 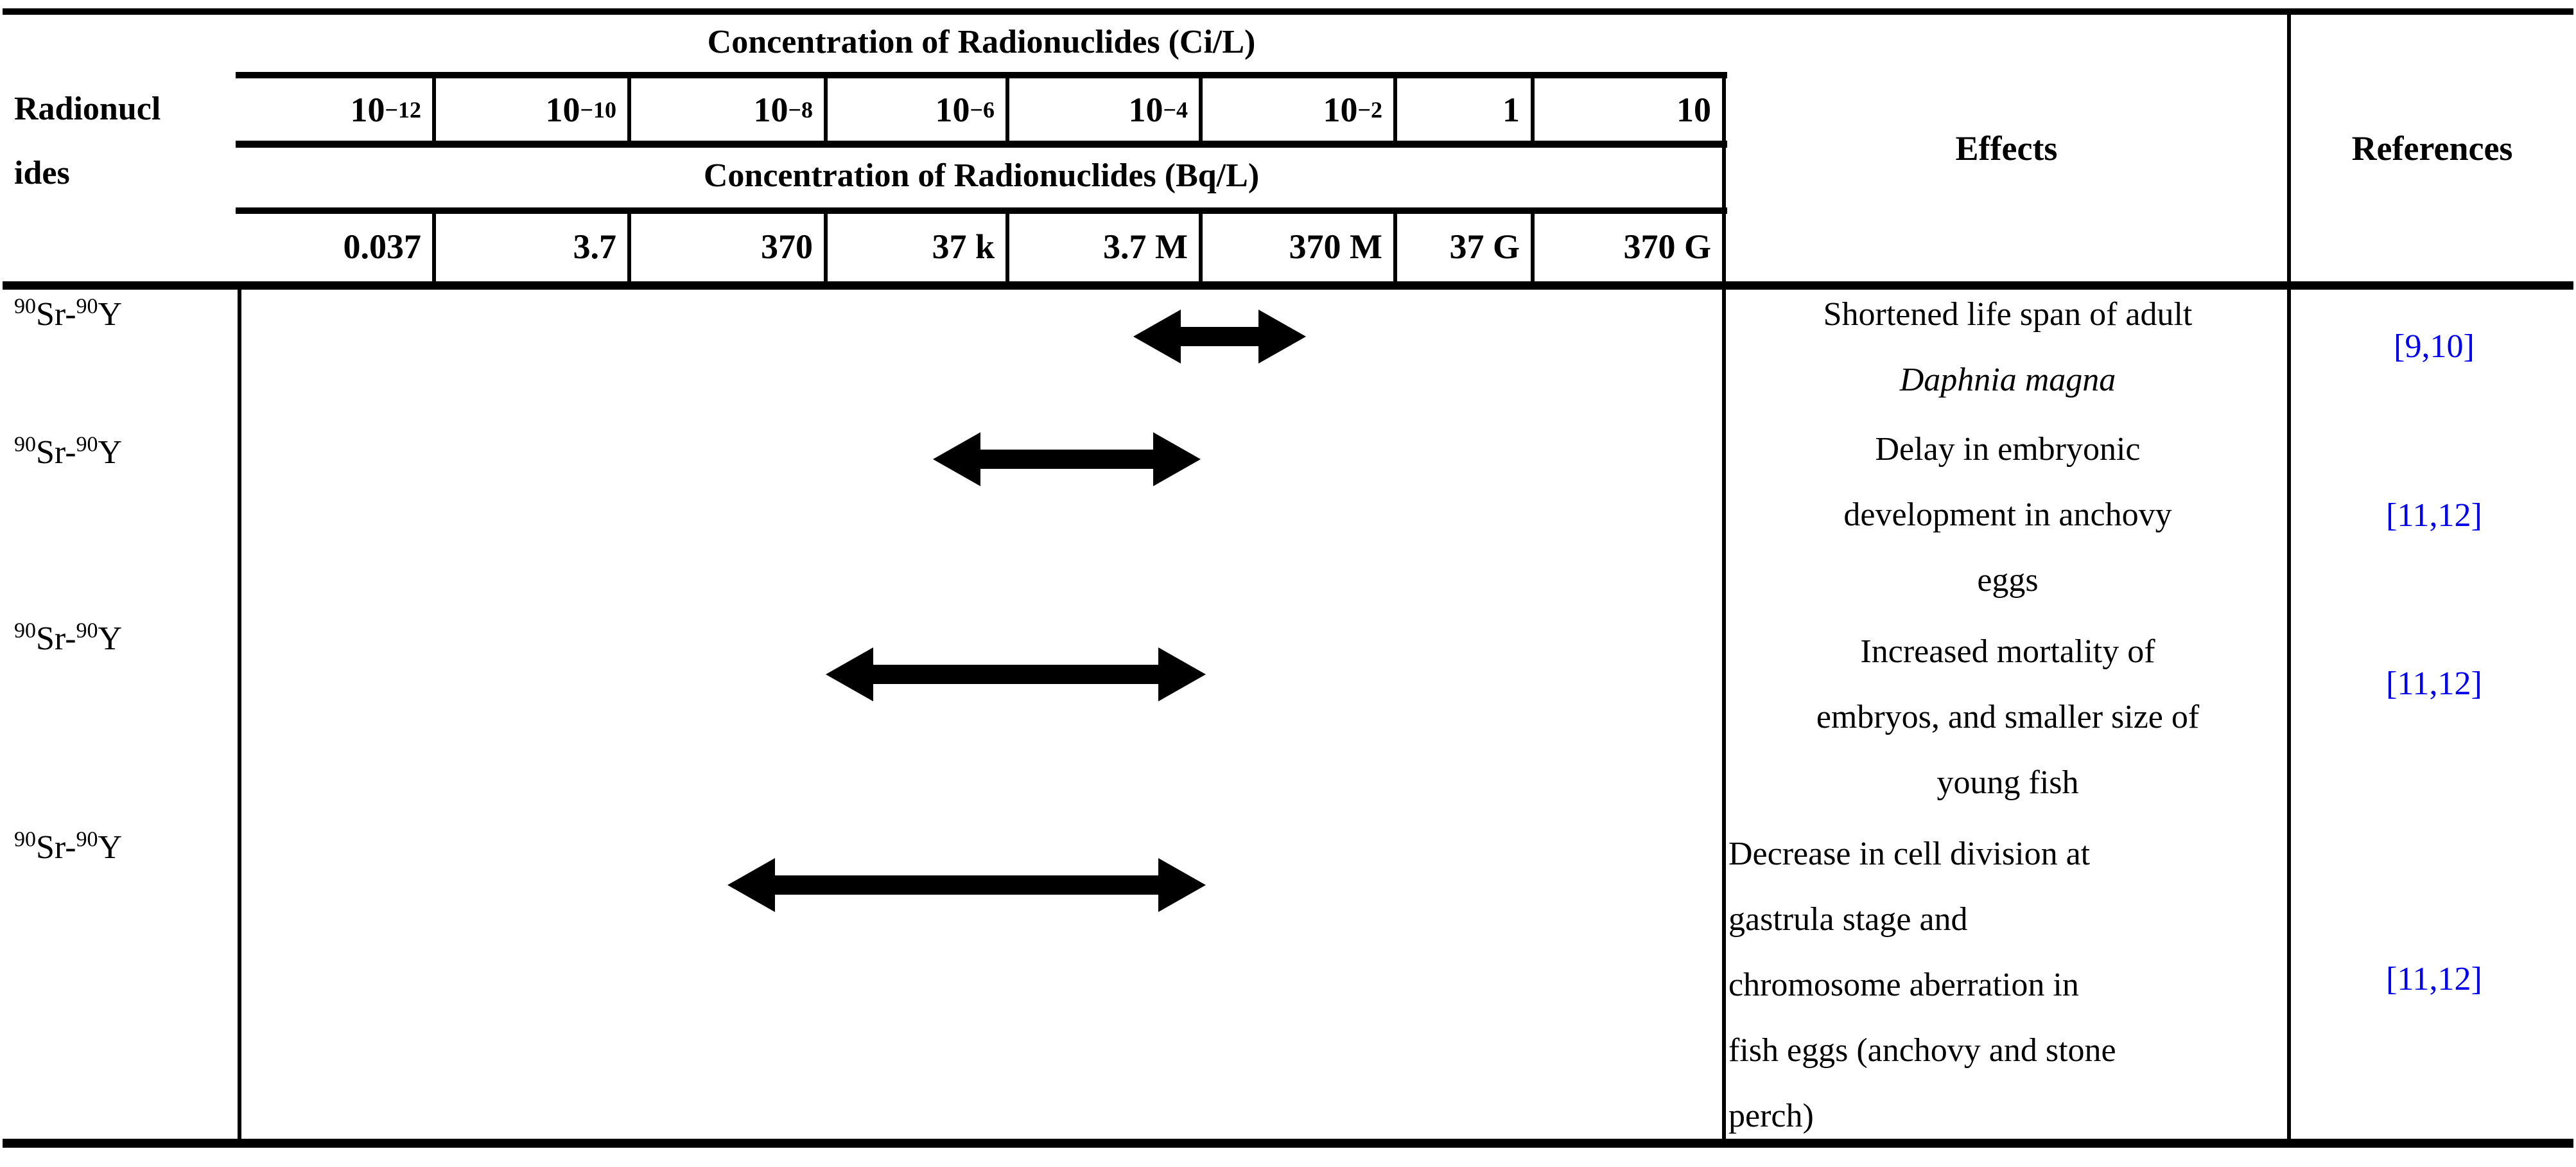 I want to click on effect-line: Increased mortality of, so click(x=2007, y=651).